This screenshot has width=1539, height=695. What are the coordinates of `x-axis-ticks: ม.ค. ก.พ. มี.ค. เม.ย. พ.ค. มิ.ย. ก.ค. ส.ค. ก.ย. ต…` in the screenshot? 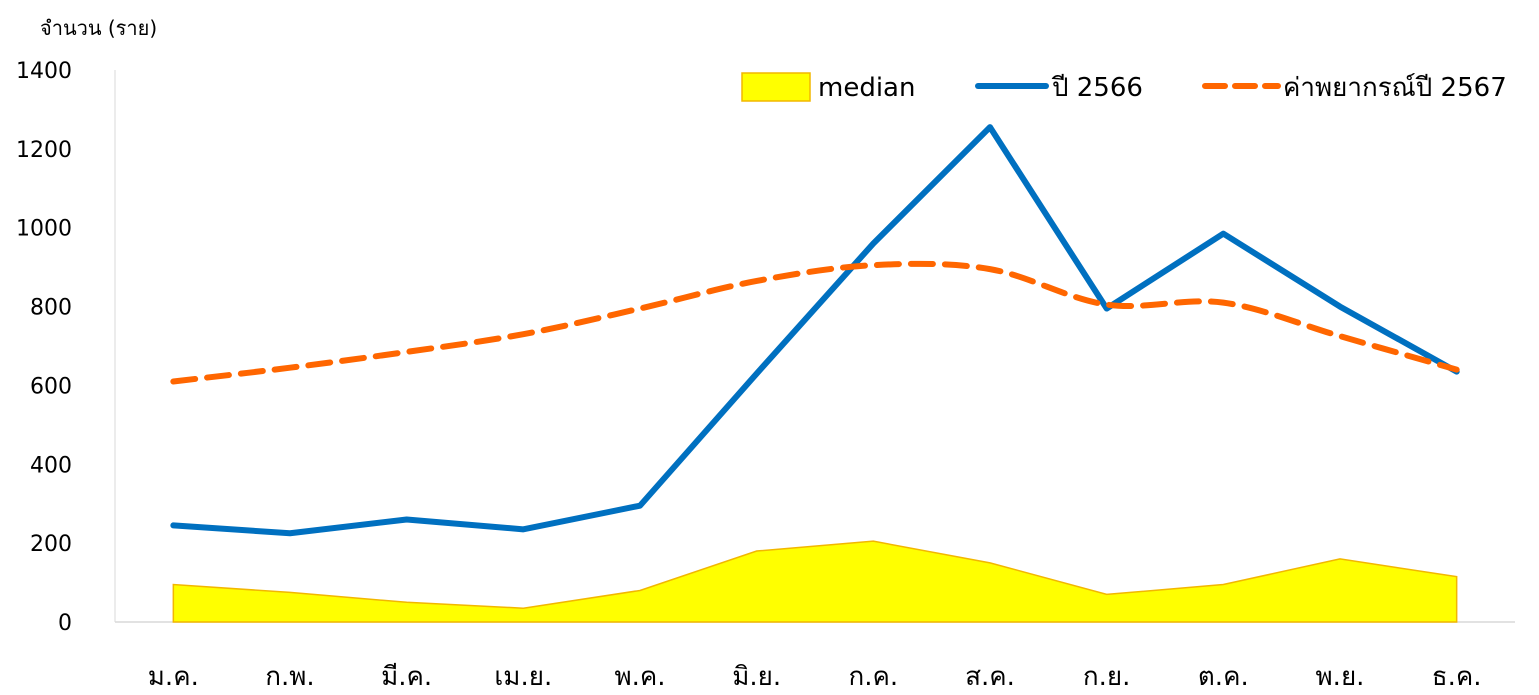 It's located at (815, 677).